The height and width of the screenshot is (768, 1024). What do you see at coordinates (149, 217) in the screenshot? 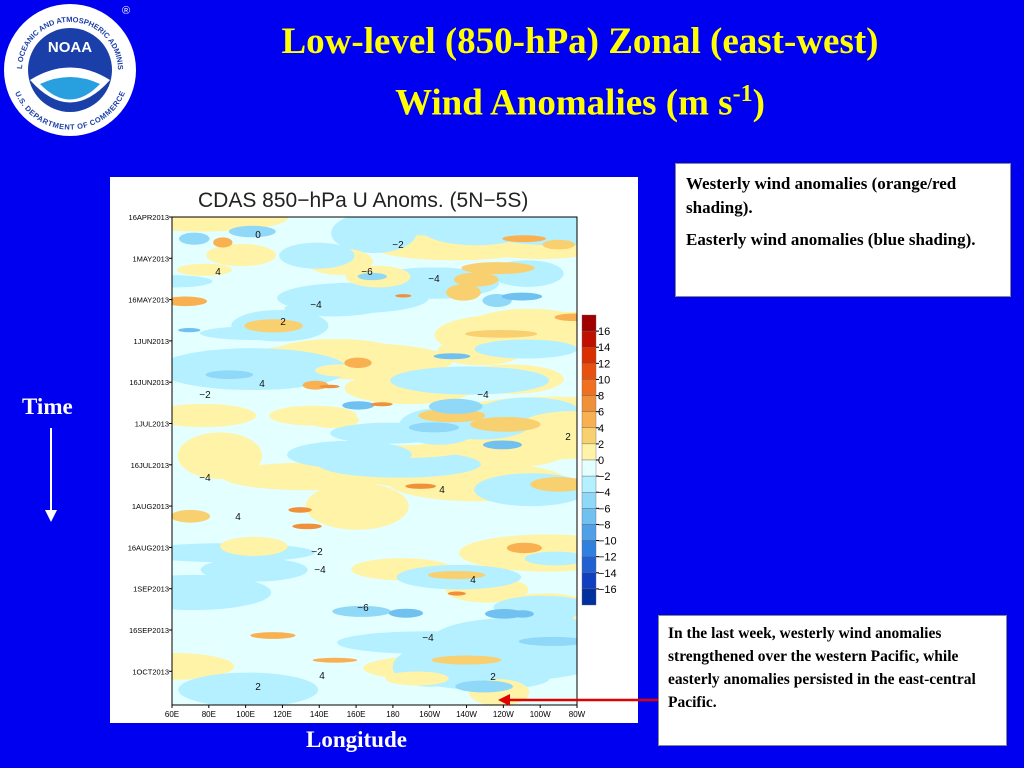
I see `date-label: 16APR2013` at bounding box center [149, 217].